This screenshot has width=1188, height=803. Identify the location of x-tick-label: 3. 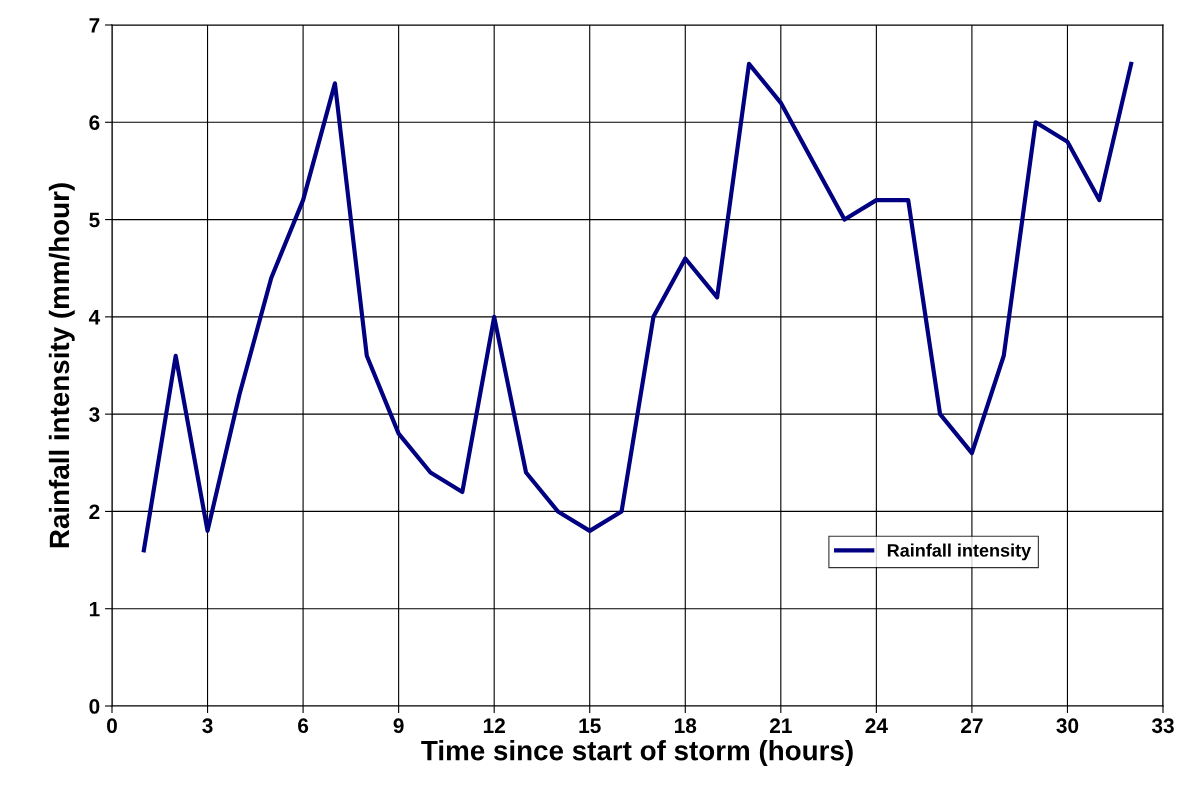
(207, 726).